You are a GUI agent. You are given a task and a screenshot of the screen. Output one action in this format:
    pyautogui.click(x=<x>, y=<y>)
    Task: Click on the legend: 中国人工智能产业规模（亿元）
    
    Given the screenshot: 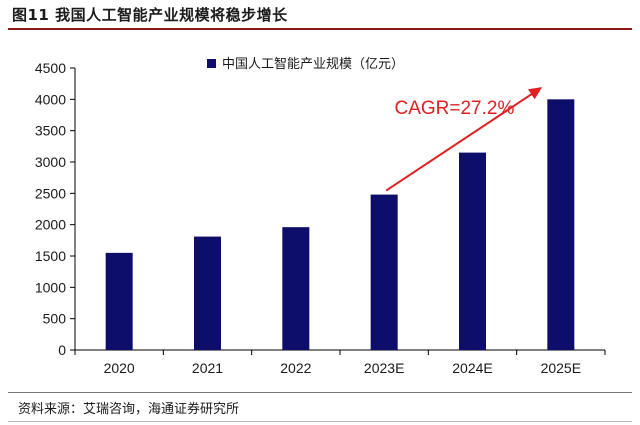 What is the action you would take?
    pyautogui.click(x=305, y=63)
    